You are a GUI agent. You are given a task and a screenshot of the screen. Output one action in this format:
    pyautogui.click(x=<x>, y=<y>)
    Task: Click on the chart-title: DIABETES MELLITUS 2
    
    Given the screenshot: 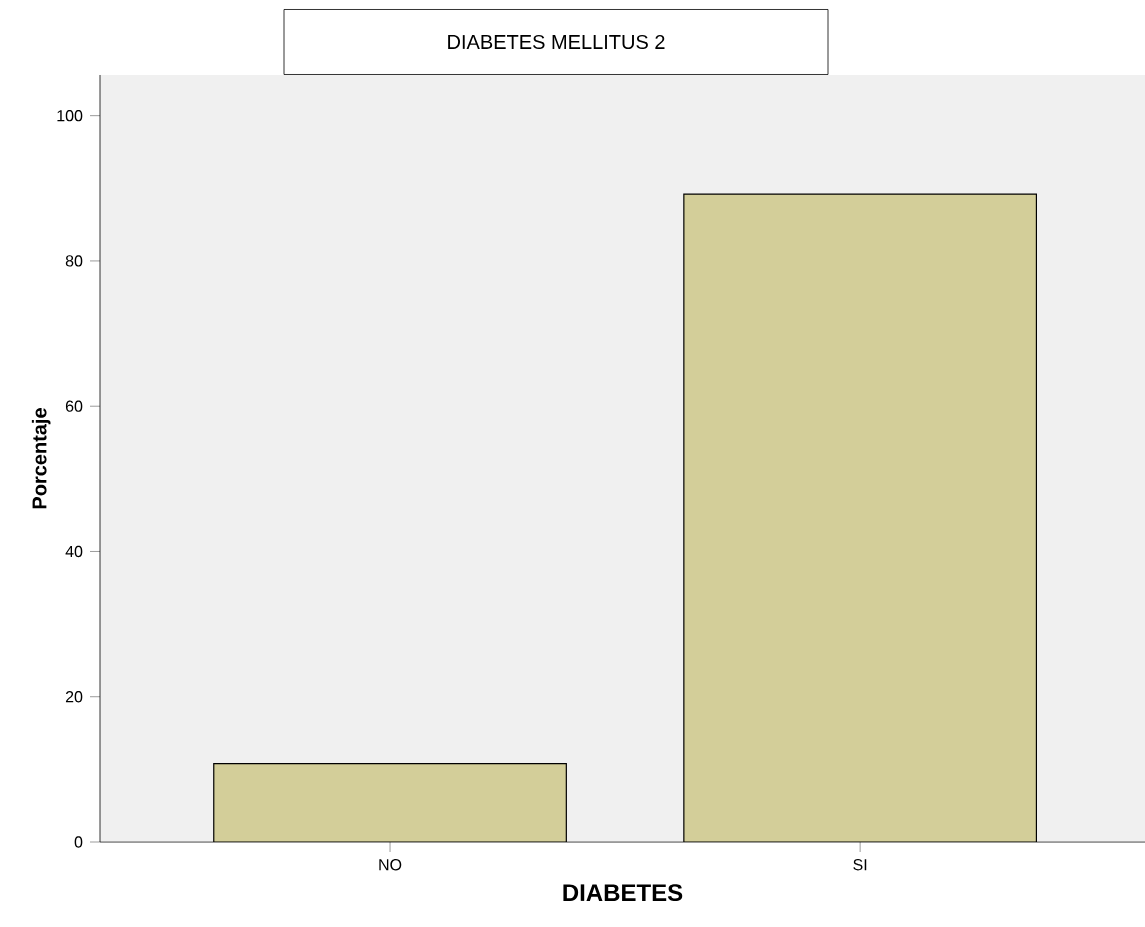 What is the action you would take?
    pyautogui.click(x=556, y=42)
    